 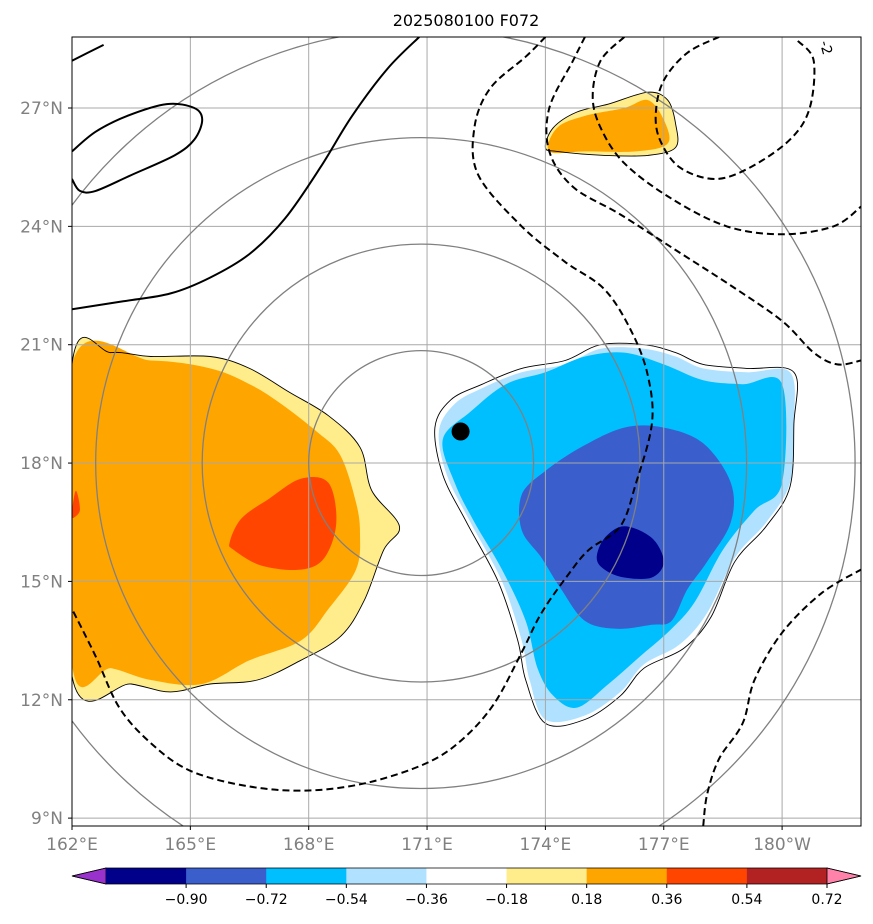 What do you see at coordinates (266, 900) in the screenshot?
I see `colorbar-label-1: −0.72` at bounding box center [266, 900].